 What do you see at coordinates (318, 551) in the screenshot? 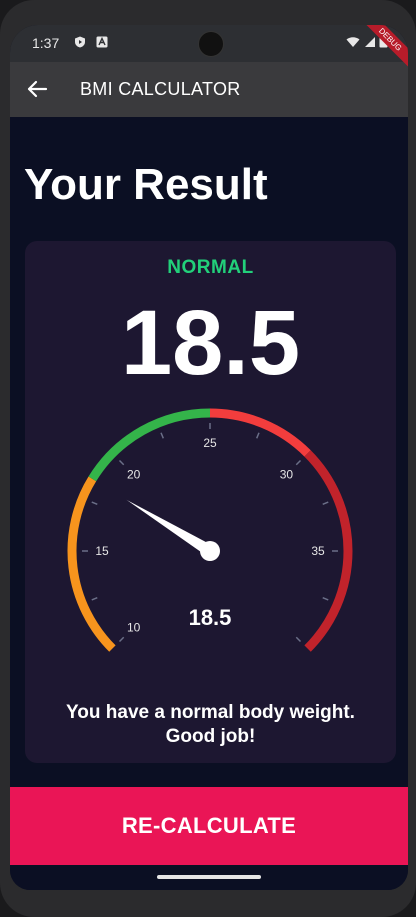
I see `gauge-tick-label: 35` at bounding box center [318, 551].